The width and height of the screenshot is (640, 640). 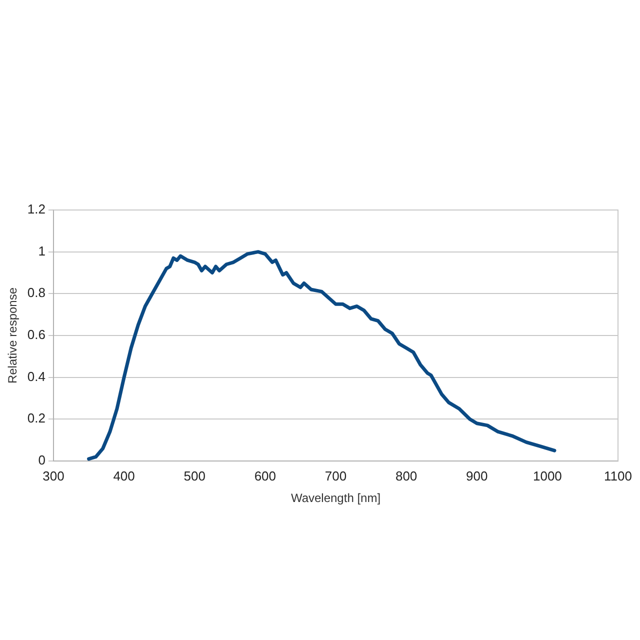 I want to click on y-tick-label: 1, so click(x=42, y=250).